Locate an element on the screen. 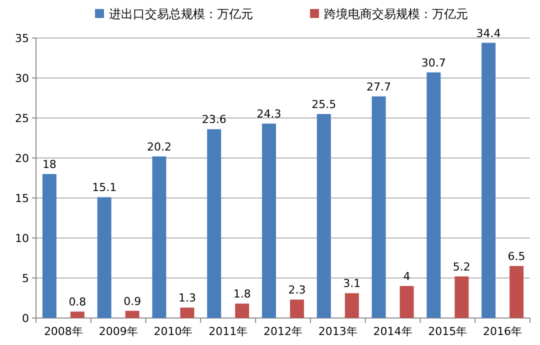  data-label: 18 is located at coordinates (49, 164).